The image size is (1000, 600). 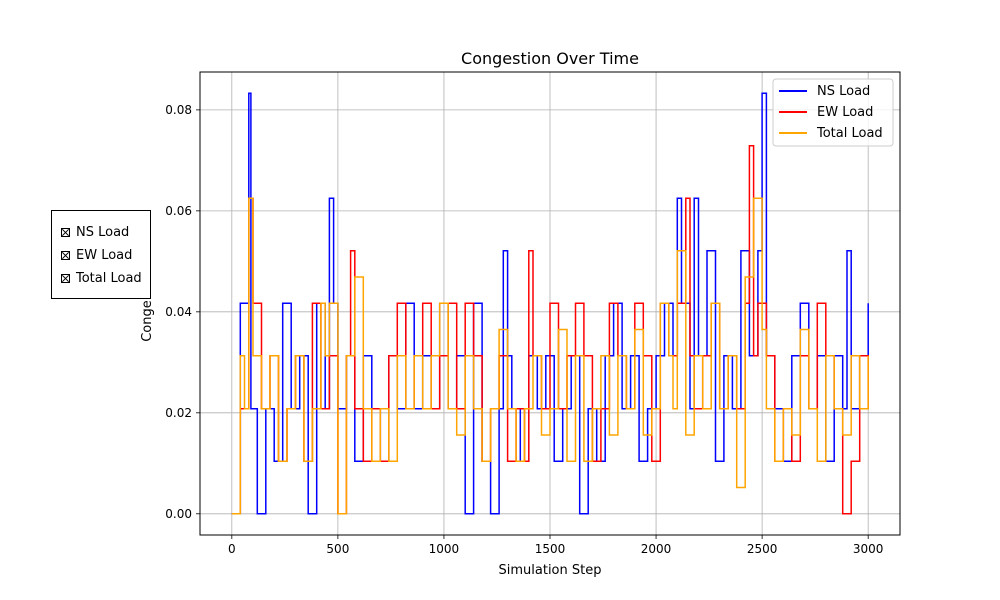 I want to click on toggle-ew-load: EW Load, so click(x=96, y=255).